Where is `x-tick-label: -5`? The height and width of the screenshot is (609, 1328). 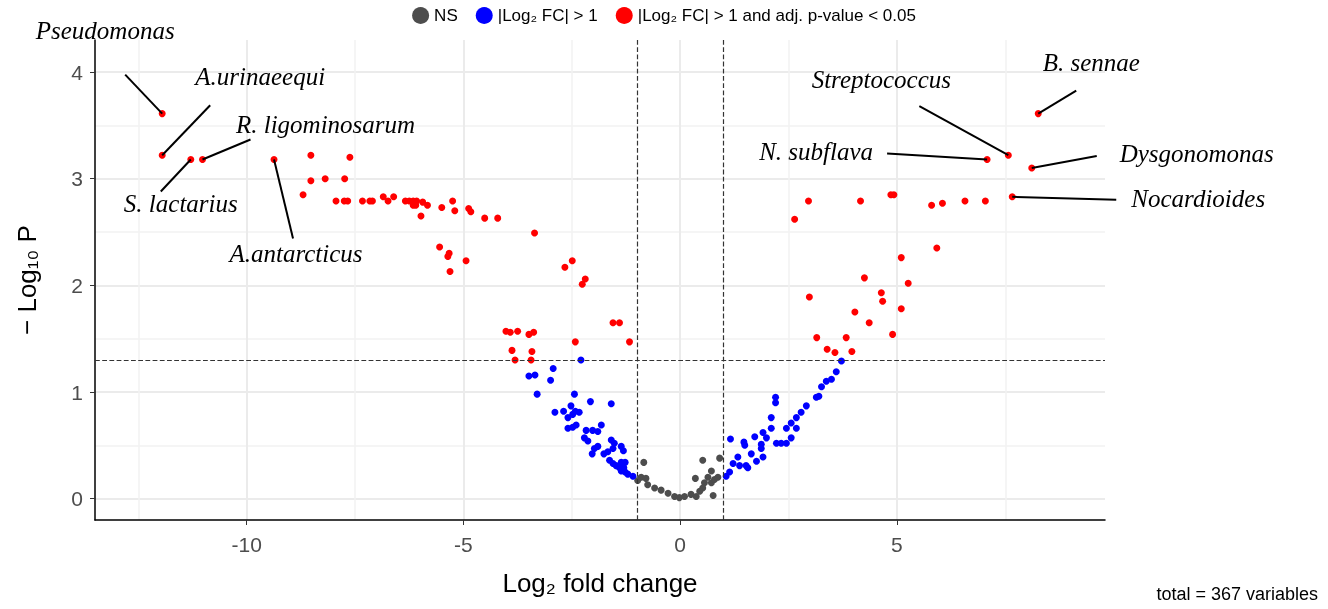
x-tick-label: -5 is located at coordinates (463, 544).